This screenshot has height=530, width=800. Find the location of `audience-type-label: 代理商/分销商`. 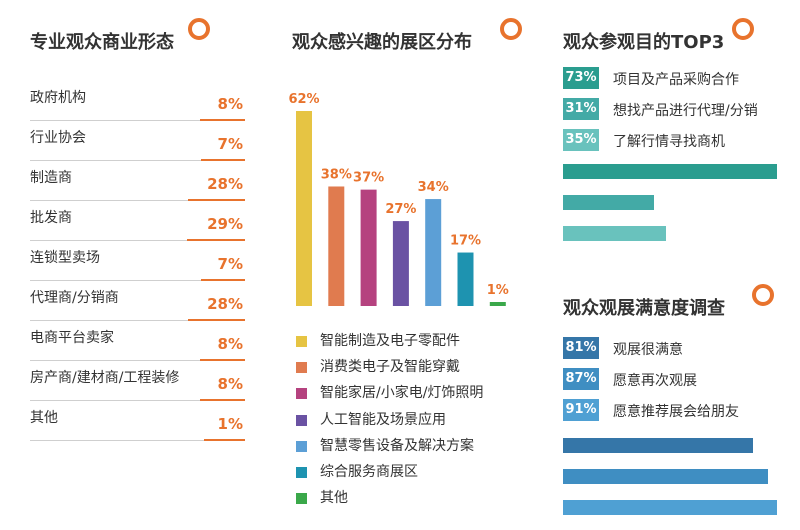

audience-type-label: 代理商/分销商 is located at coordinates (74, 298).